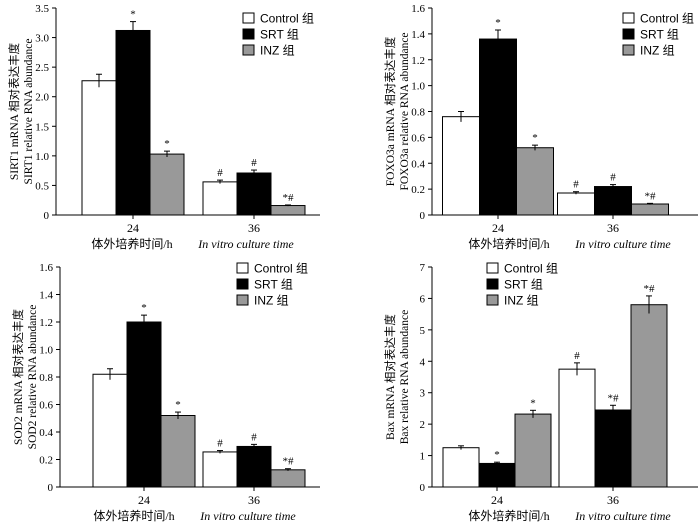  I want to click on y-axis-label-en: SIRT1 relative RNA abundance, so click(29, 112).